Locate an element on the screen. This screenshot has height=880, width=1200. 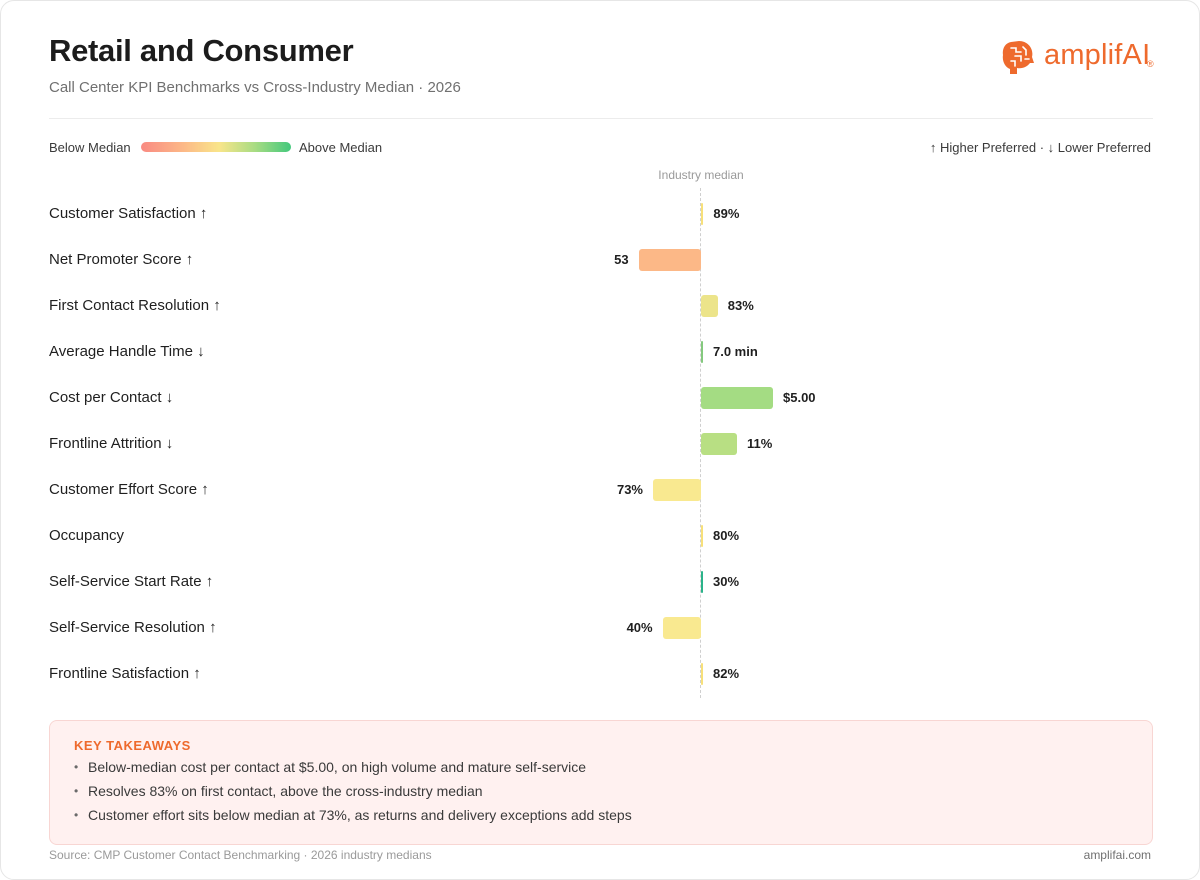
kpi-value: $5.00 is located at coordinates (799, 397).